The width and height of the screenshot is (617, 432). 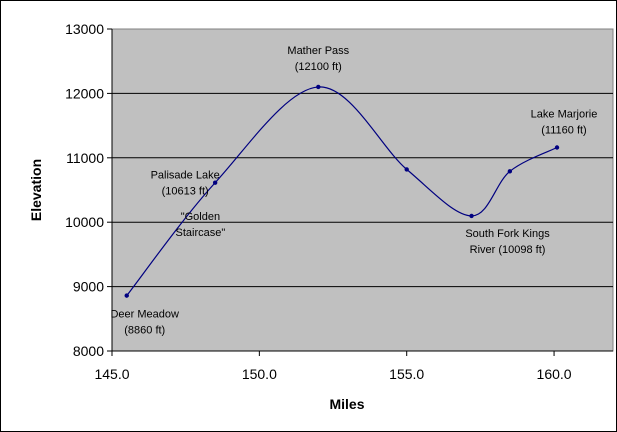 I want to click on annotation-line: Palisade Lake, so click(x=185, y=176).